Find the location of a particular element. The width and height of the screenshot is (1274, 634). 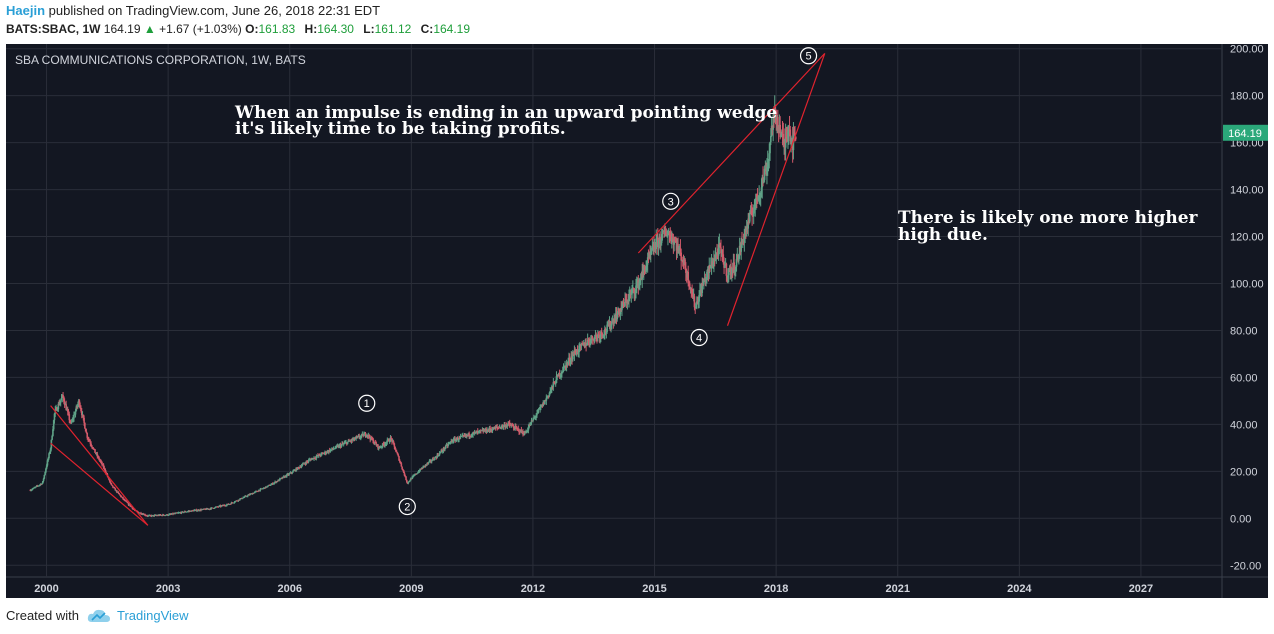

x-tick-label: 2024 is located at coordinates (1019, 589).